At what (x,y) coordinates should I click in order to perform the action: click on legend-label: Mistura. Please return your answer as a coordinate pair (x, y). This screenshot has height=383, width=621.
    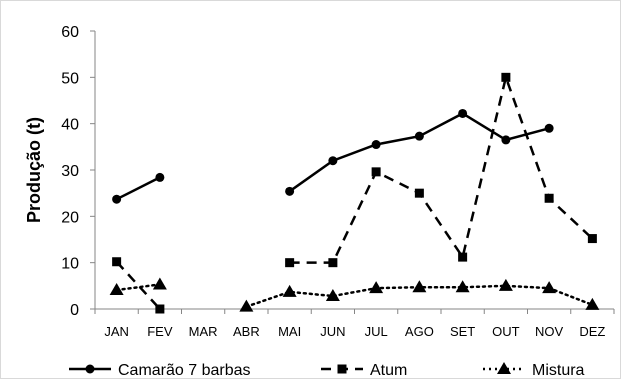
    Looking at the image, I should click on (558, 370).